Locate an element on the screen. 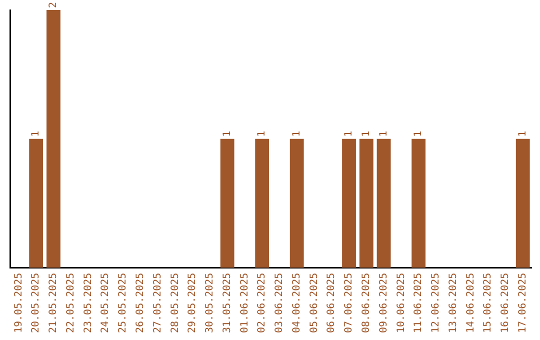 This screenshot has height=340, width=540. x-tick-label: 05.06.2025 is located at coordinates (314, 303).